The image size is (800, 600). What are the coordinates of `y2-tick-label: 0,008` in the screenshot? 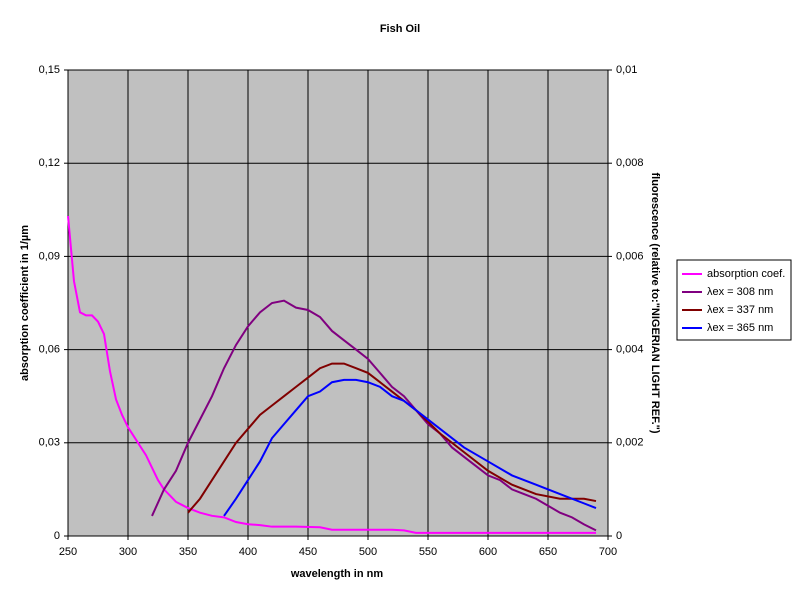 It's located at (630, 163).